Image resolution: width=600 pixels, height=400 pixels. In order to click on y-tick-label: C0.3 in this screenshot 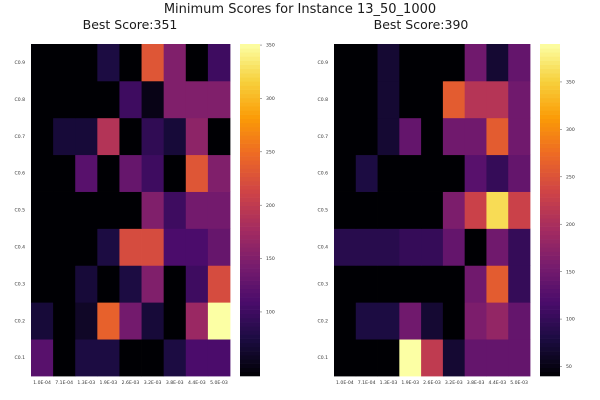, I will do `click(322, 284)`.